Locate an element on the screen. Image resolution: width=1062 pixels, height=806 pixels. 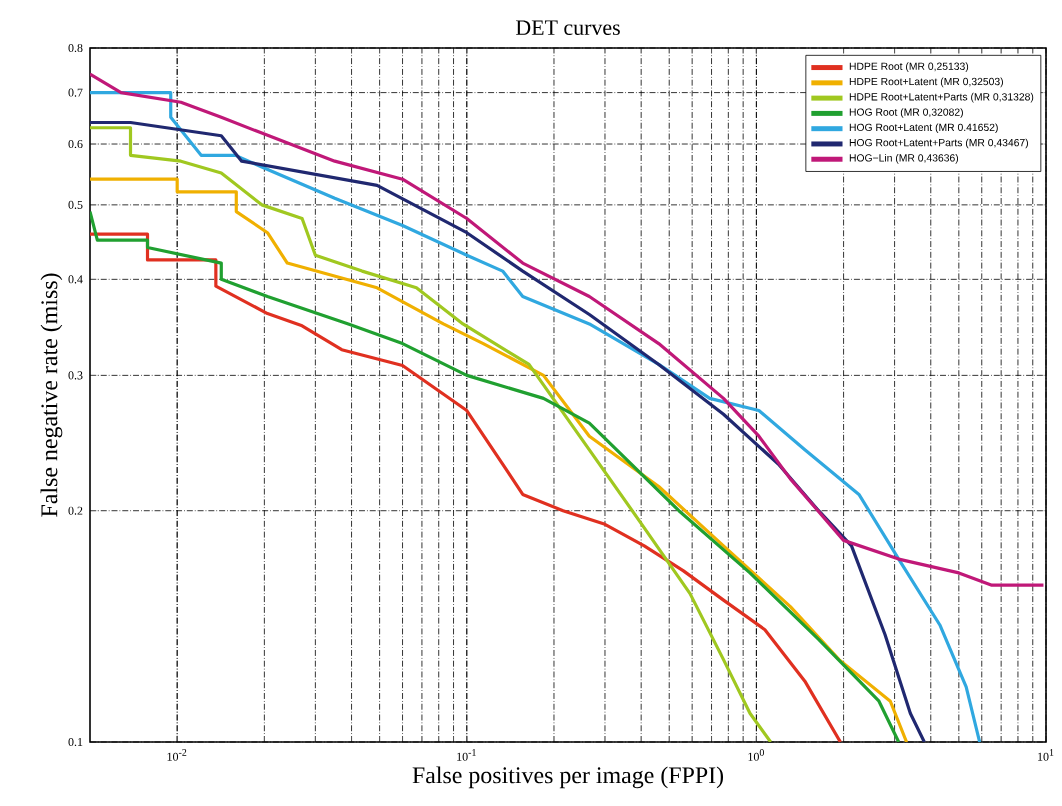
y-axis-title: False negative rate (miss) is located at coordinates (51, 395).